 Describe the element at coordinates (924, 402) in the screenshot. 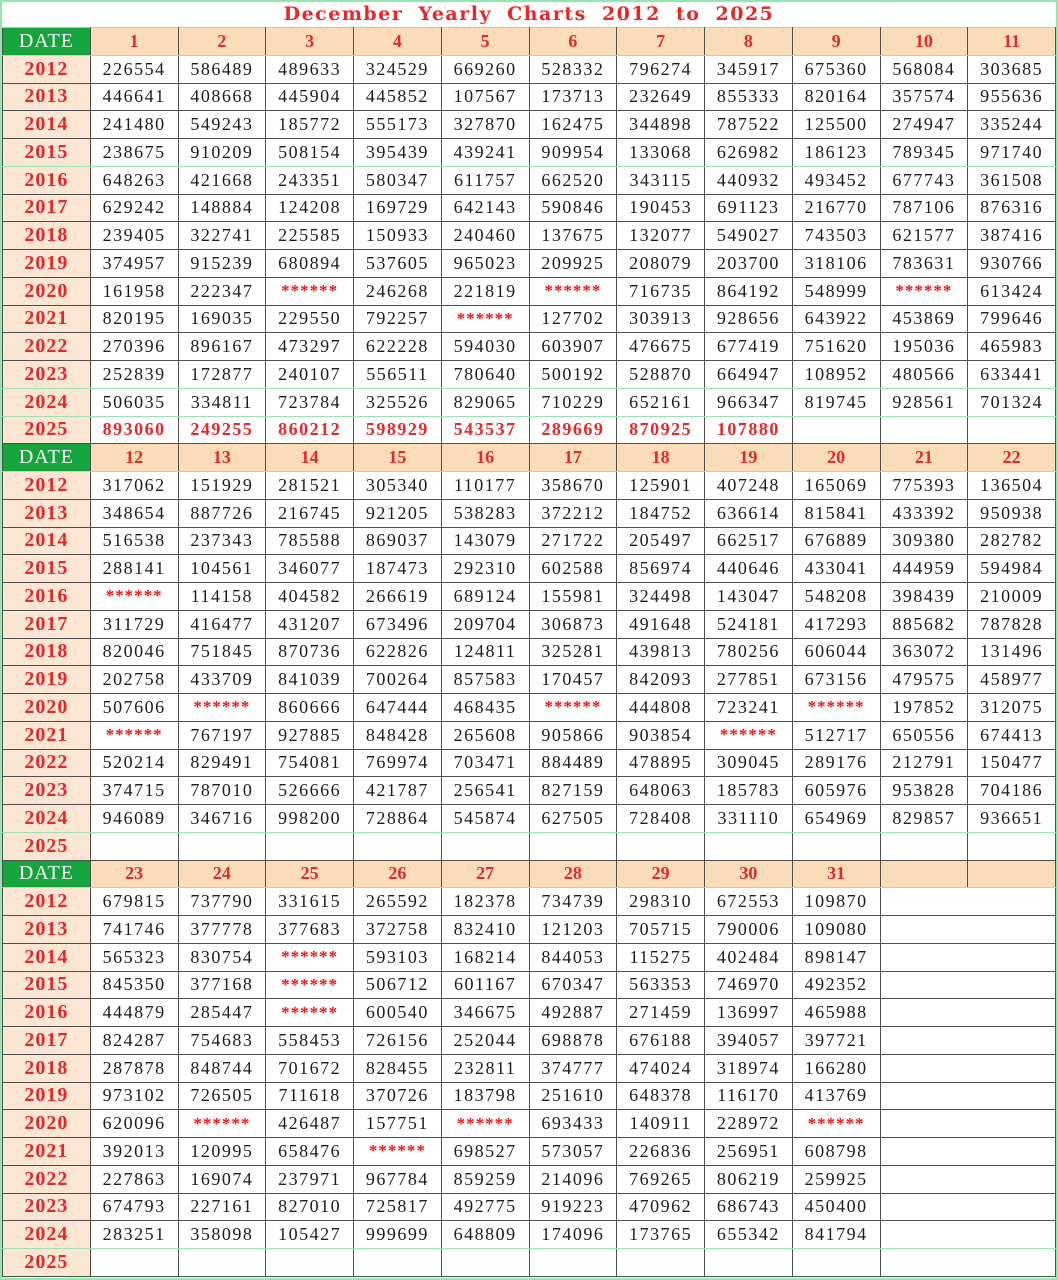

I see `value-cell: 928561` at that location.